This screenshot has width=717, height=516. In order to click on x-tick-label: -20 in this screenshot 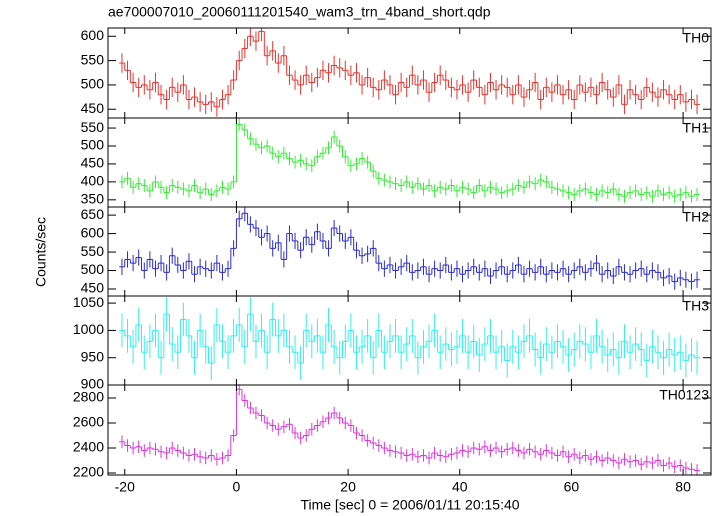, I will do `click(125, 487)`.